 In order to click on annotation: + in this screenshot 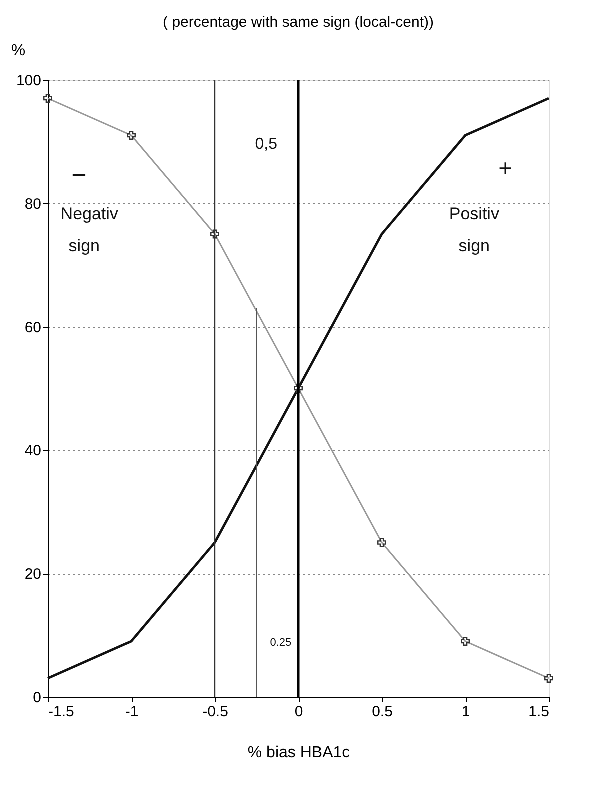, I will do `click(505, 169)`.